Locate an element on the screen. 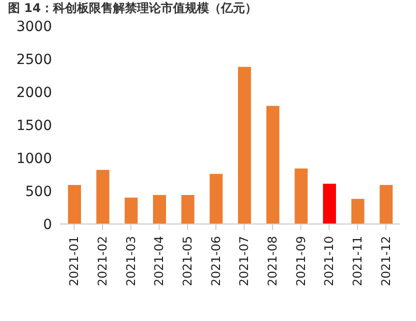 This screenshot has height=321, width=416. y-tick-label: 0 is located at coordinates (47, 224).